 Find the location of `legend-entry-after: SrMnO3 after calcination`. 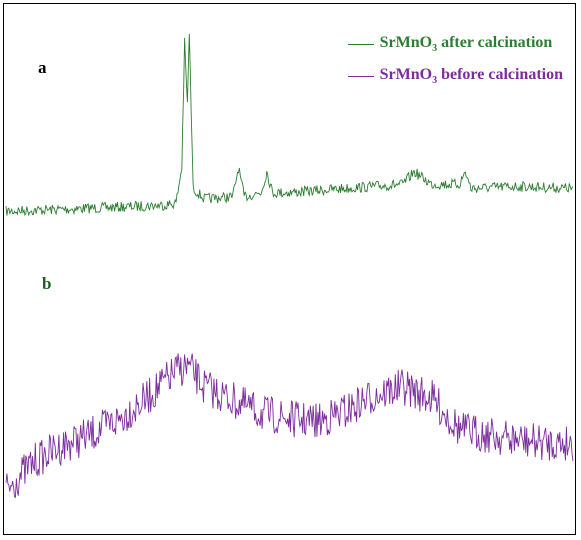

legend-entry-after: SrMnO3 after calcination is located at coordinates (455, 44).